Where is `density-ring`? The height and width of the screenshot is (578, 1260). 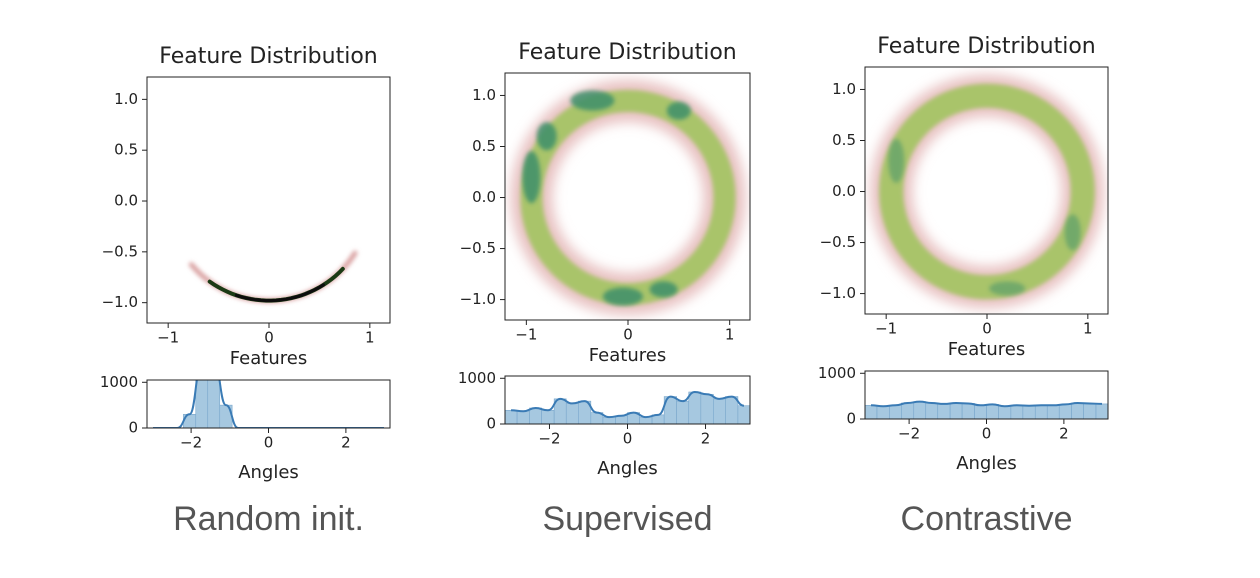 density-ring is located at coordinates (987, 191).